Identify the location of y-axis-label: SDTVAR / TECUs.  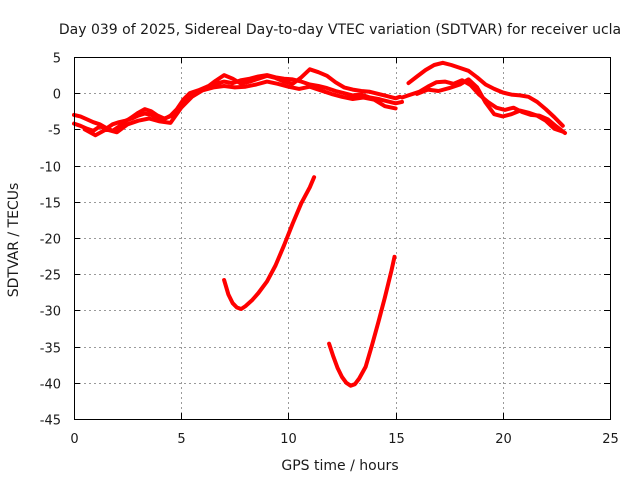
(14, 240).